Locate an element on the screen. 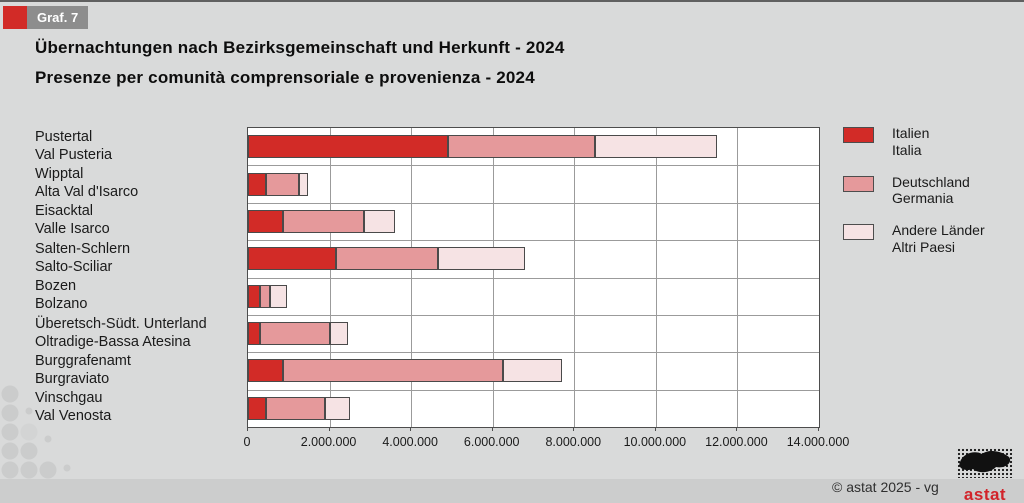 The width and height of the screenshot is (1024, 503). bar-segment-other-salten-schlern is located at coordinates (481, 259).